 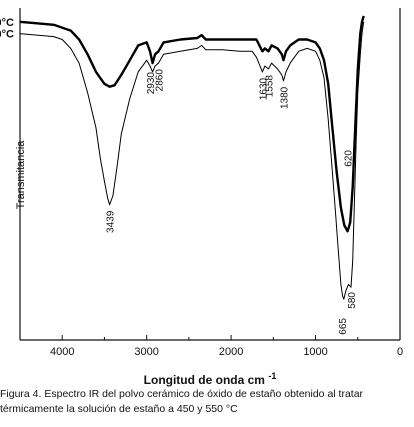 I want to click on peak-label: 2860, so click(x=160, y=80).